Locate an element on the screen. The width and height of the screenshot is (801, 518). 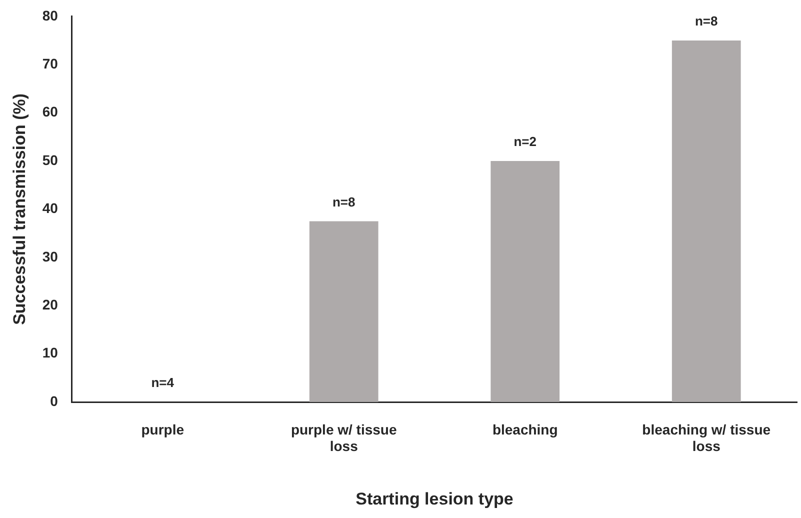
x-tick-label: purple is located at coordinates (162, 429).